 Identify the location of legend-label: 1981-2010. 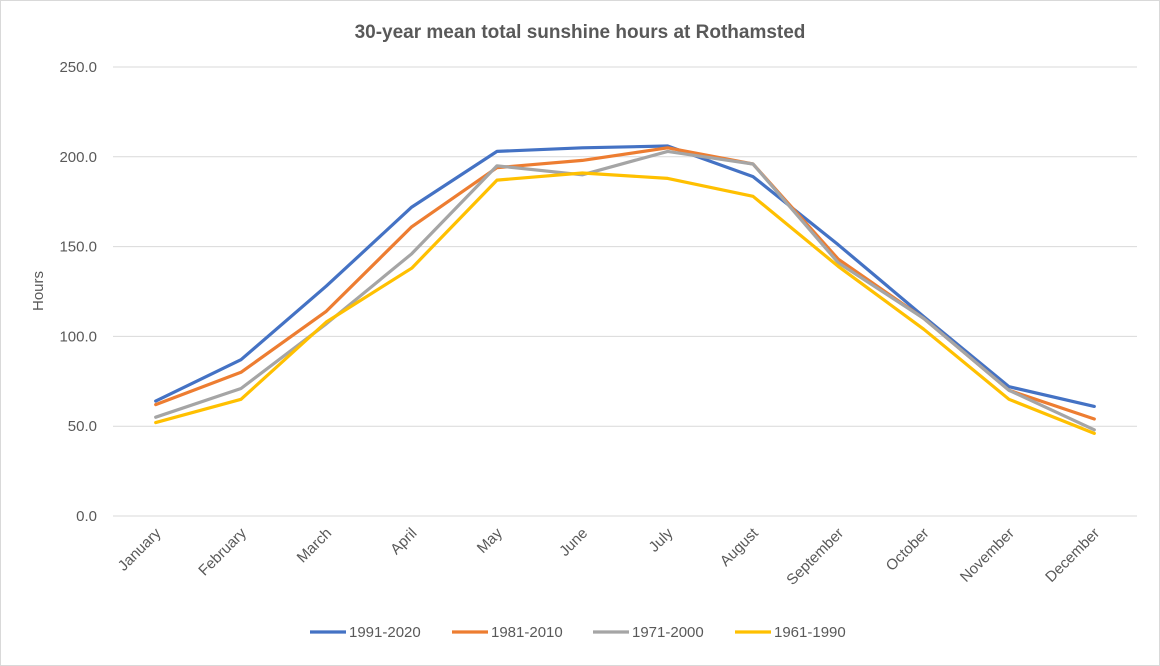
(527, 632).